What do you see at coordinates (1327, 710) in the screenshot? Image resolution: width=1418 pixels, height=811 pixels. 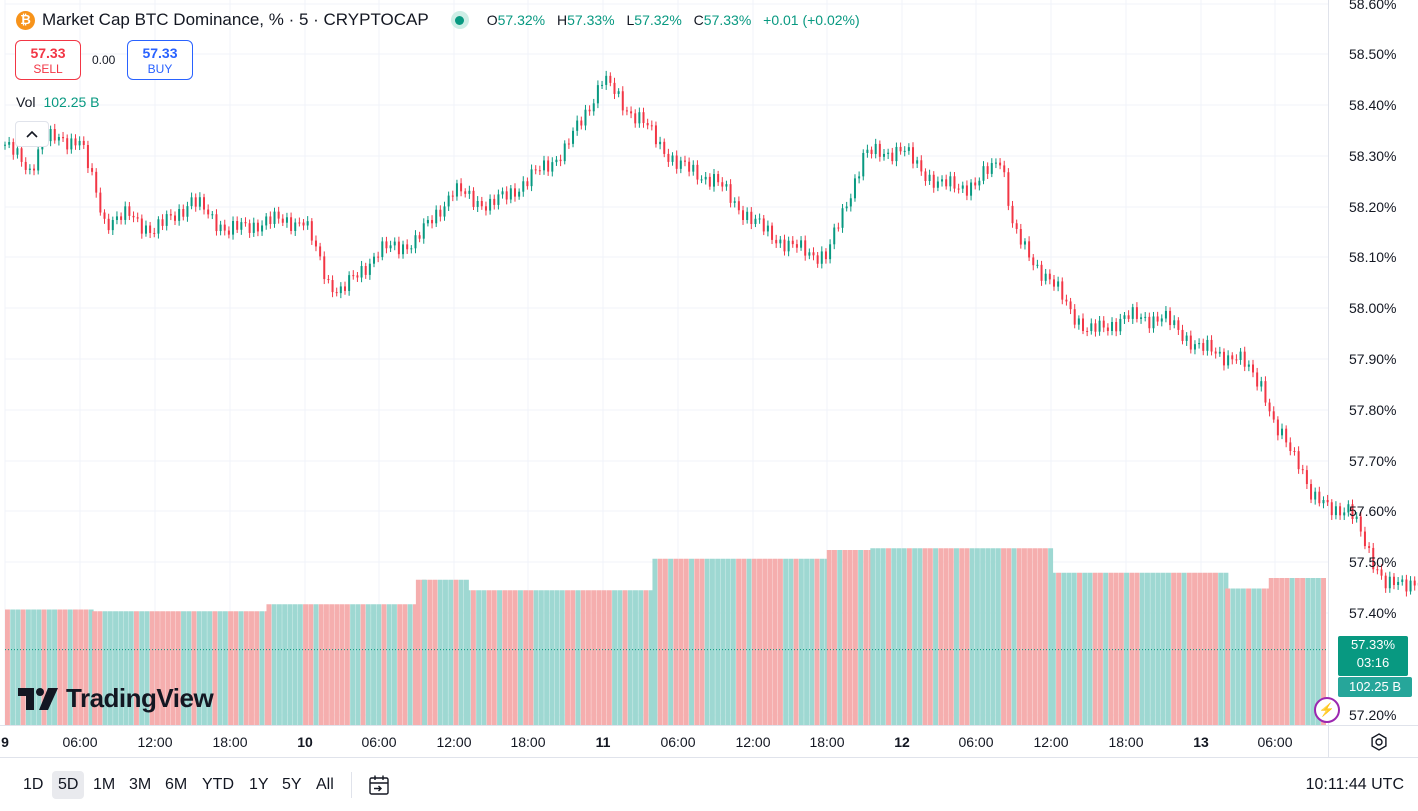 I see `lightning-icon: ⚡` at bounding box center [1327, 710].